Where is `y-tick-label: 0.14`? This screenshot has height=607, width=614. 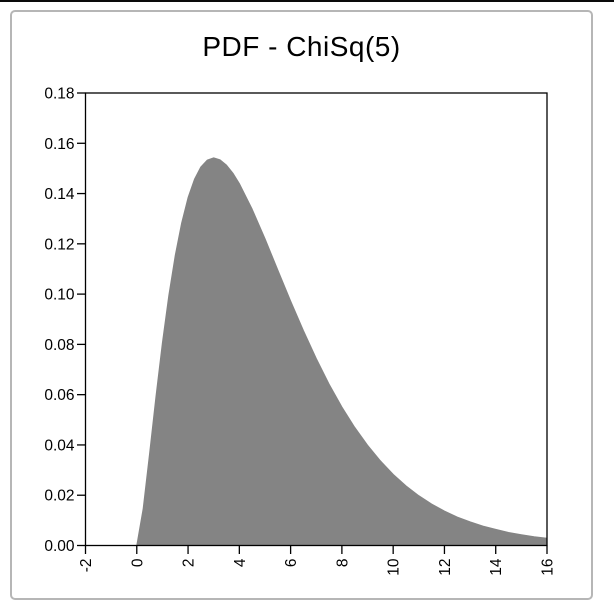
y-tick-label: 0.14 is located at coordinates (59, 194).